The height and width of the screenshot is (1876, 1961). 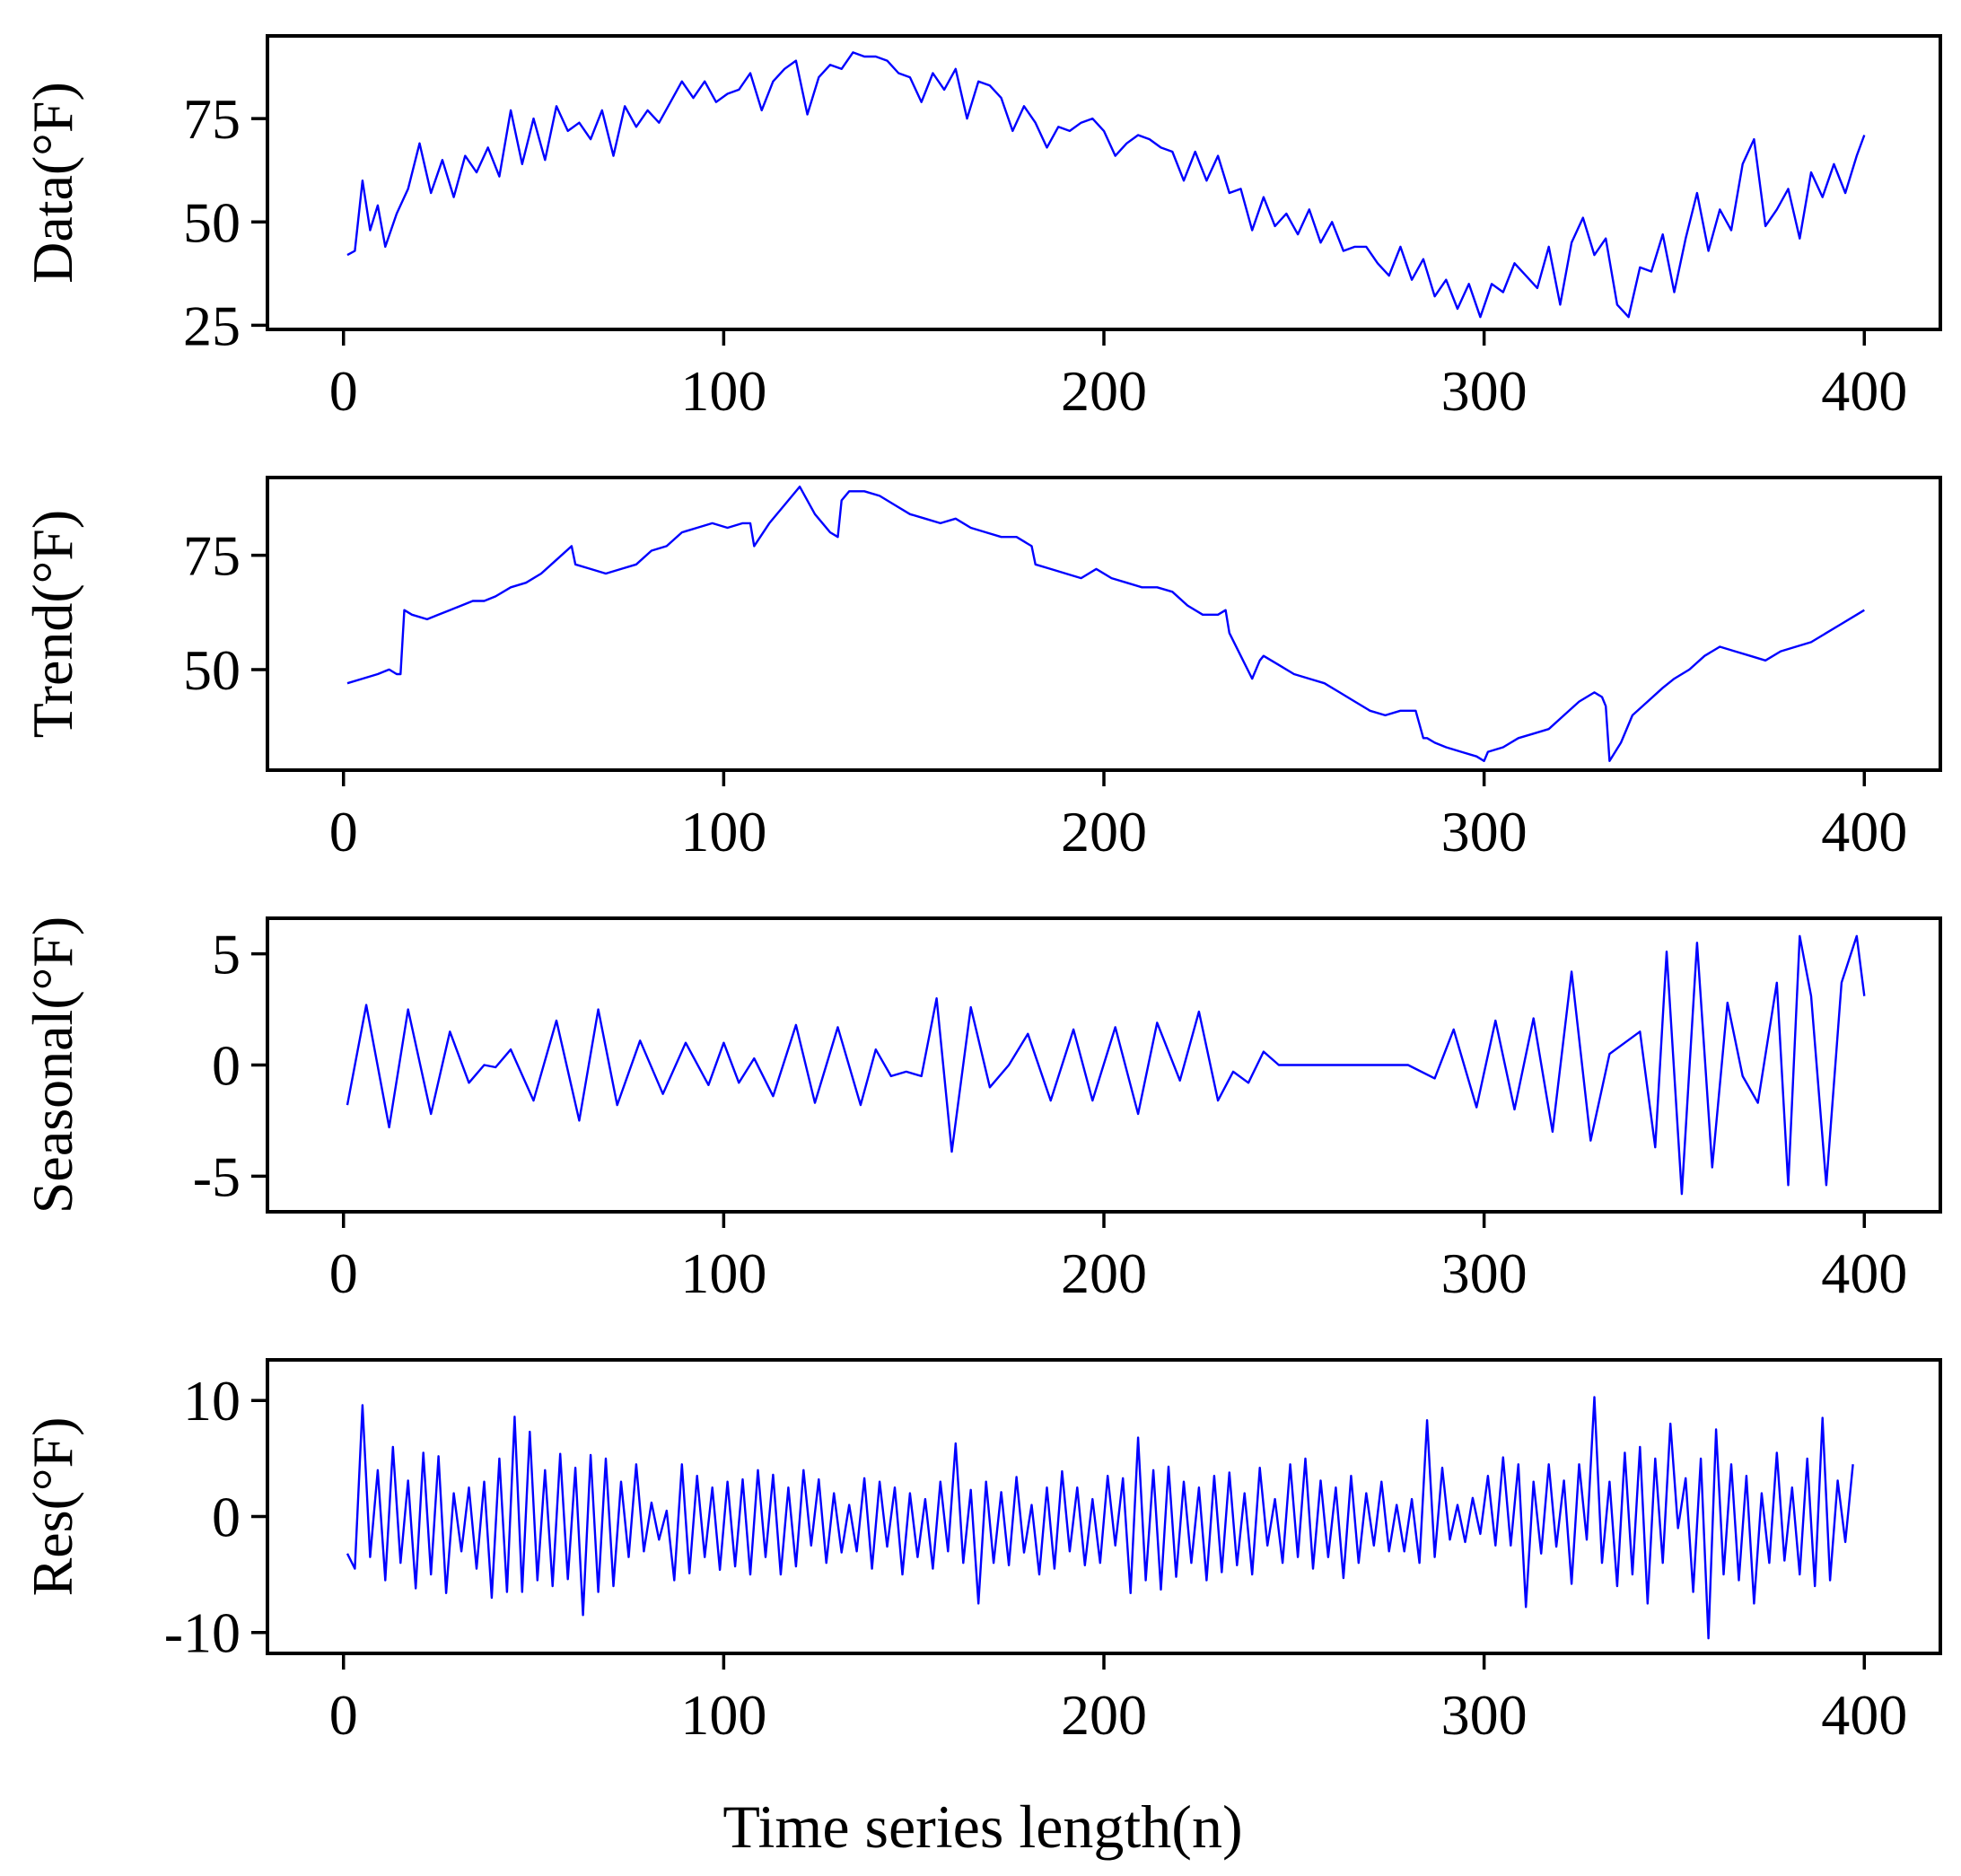 What do you see at coordinates (52, 1065) in the screenshot?
I see `y-axis-title: Seasonal(°F)` at bounding box center [52, 1065].